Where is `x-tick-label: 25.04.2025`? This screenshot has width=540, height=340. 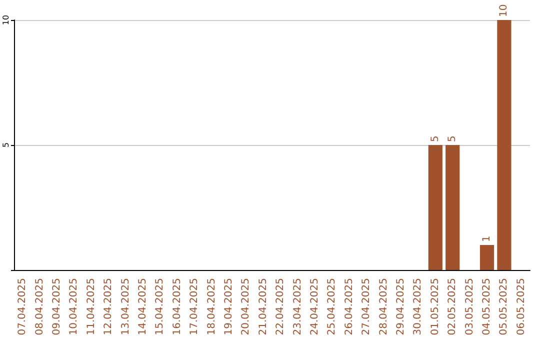 x-tick-label: 25.04.2025 is located at coordinates (332, 307).